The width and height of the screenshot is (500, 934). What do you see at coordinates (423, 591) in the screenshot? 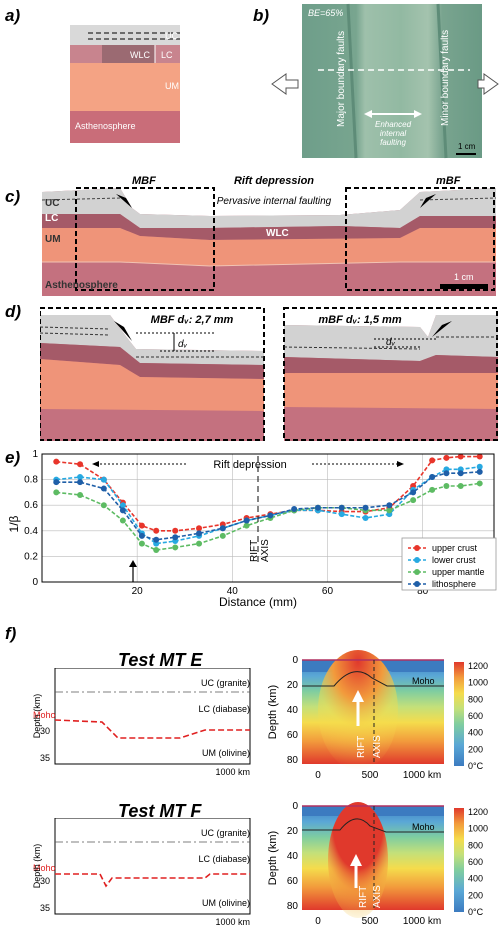
I see `x-tick-label: 80` at bounding box center [423, 591].